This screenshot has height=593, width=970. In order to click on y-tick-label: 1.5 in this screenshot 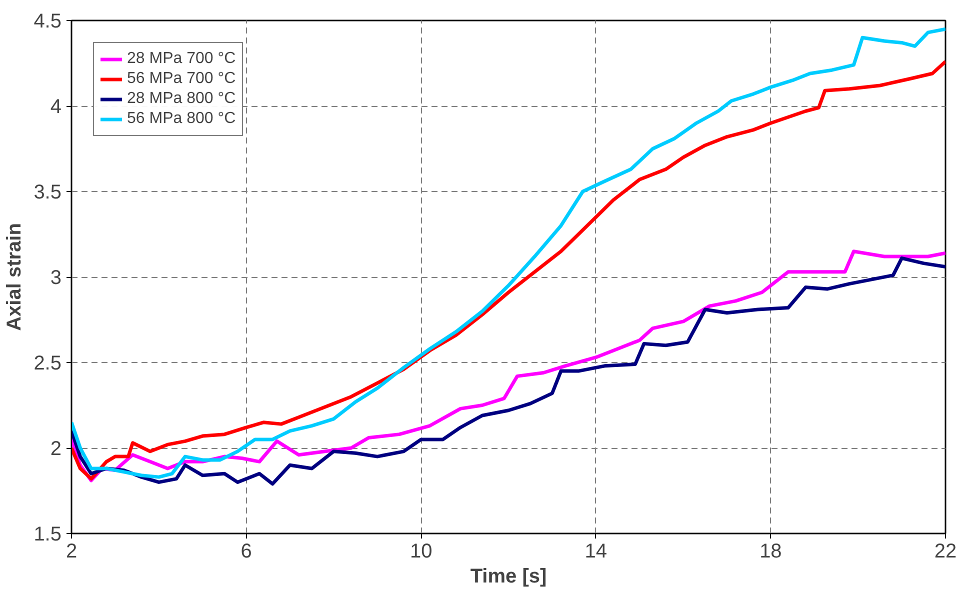, I will do `click(48, 535)`.